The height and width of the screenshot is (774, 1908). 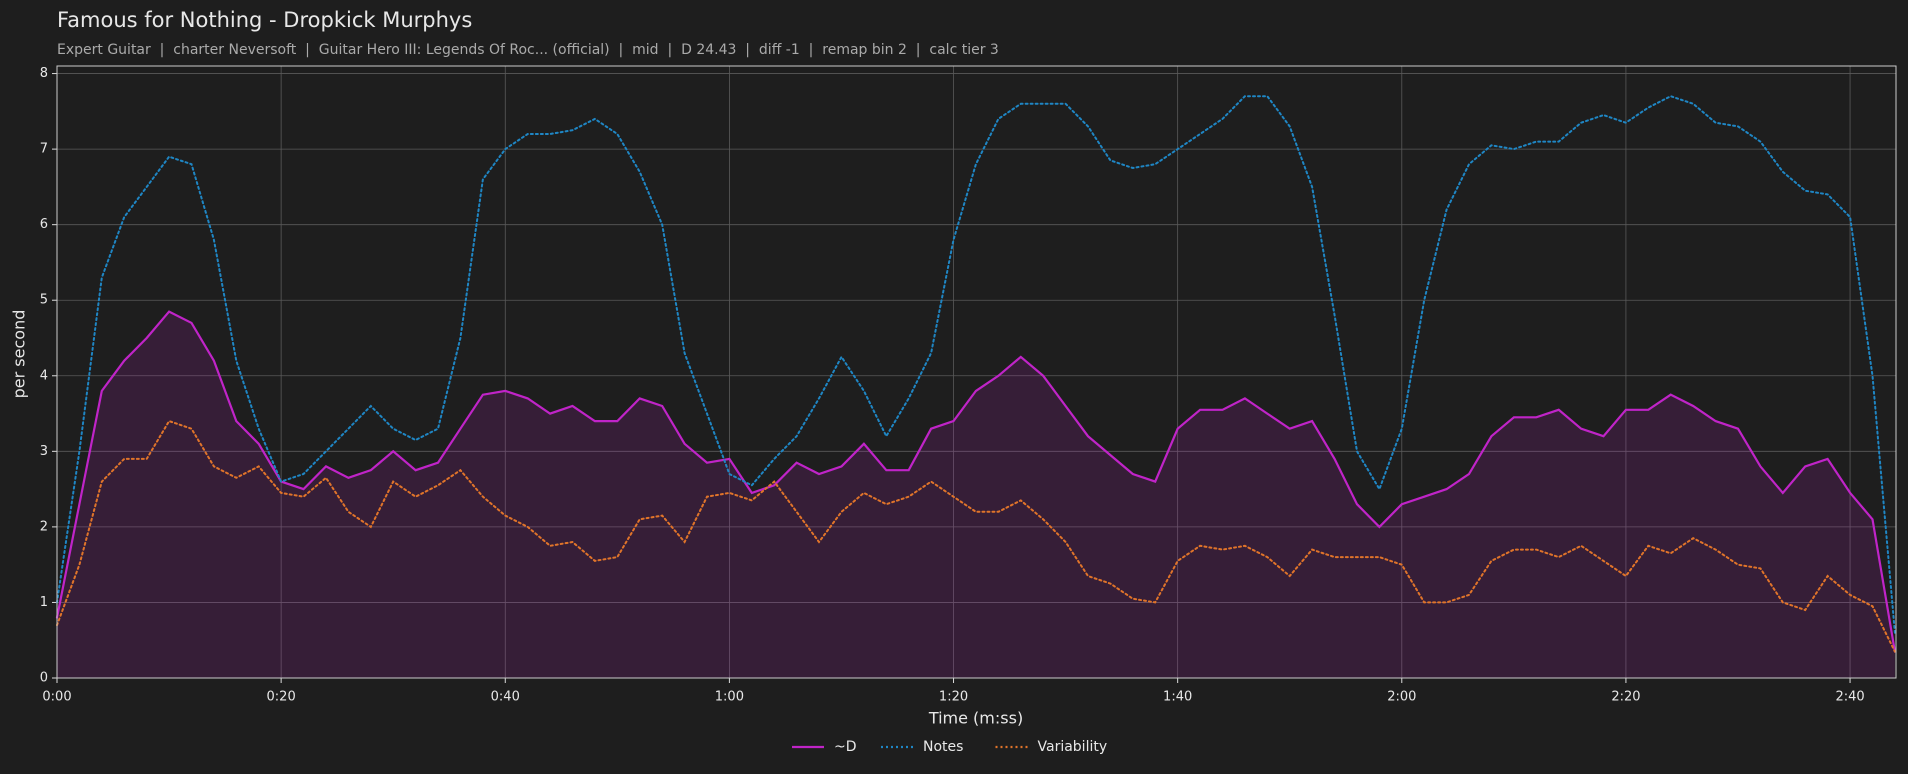 I want to click on y-tick-label: 8, so click(x=44, y=73).